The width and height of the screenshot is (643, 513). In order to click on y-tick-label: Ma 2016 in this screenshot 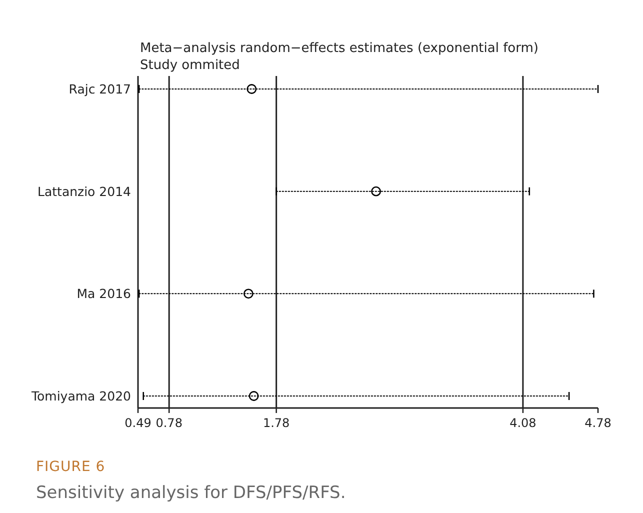, I will do `click(104, 294)`.